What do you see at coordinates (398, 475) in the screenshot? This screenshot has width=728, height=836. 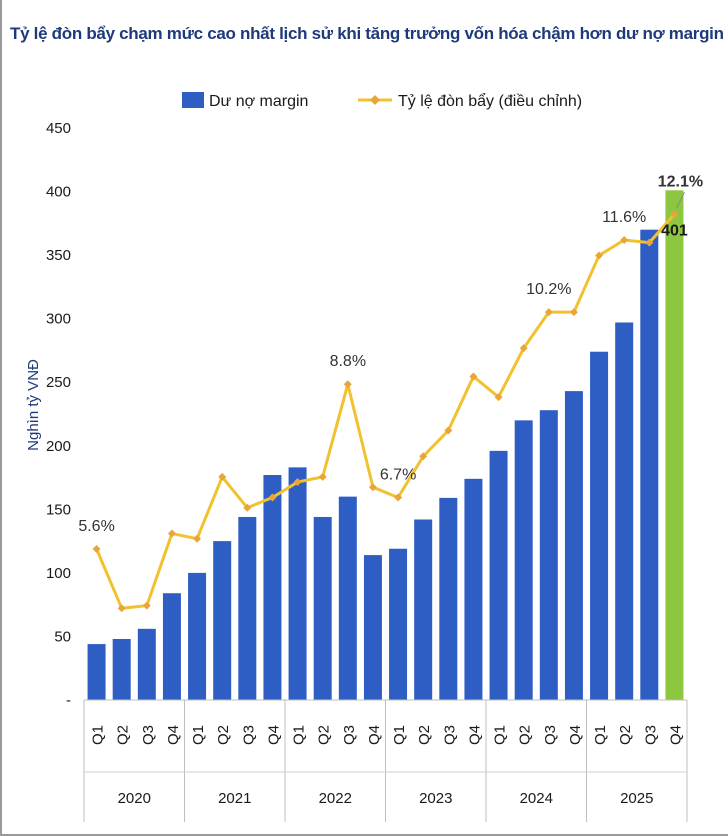 I see `percent-annotation: 6.7%` at bounding box center [398, 475].